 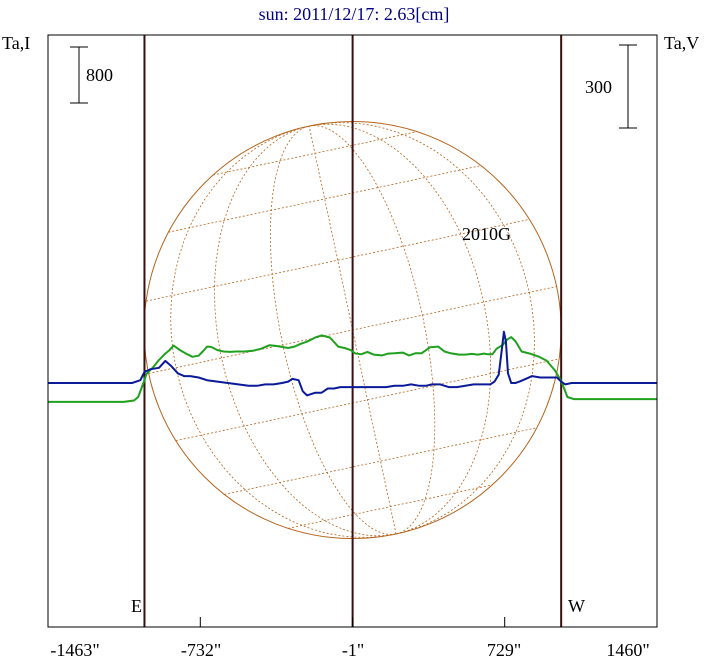 I want to click on x-tick-label: -1463", so click(x=74, y=650).